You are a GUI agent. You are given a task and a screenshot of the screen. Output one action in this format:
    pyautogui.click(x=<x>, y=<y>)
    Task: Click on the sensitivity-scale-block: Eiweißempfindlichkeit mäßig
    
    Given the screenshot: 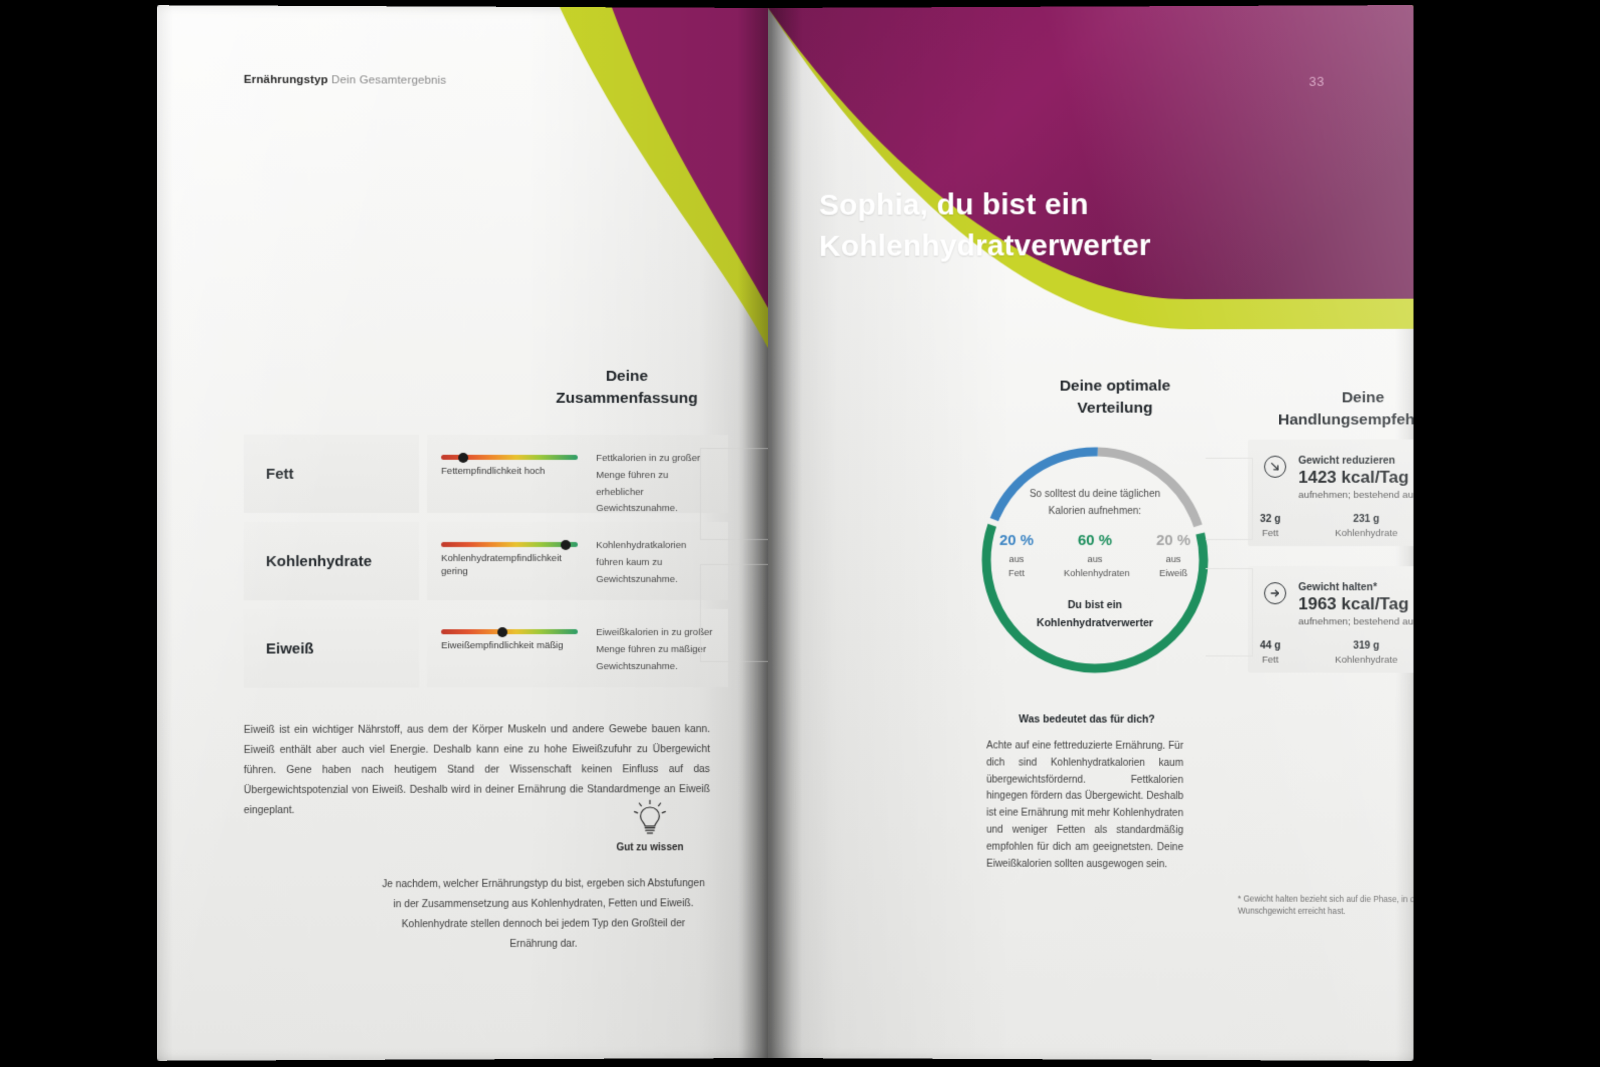 What is the action you would take?
    pyautogui.click(x=509, y=648)
    